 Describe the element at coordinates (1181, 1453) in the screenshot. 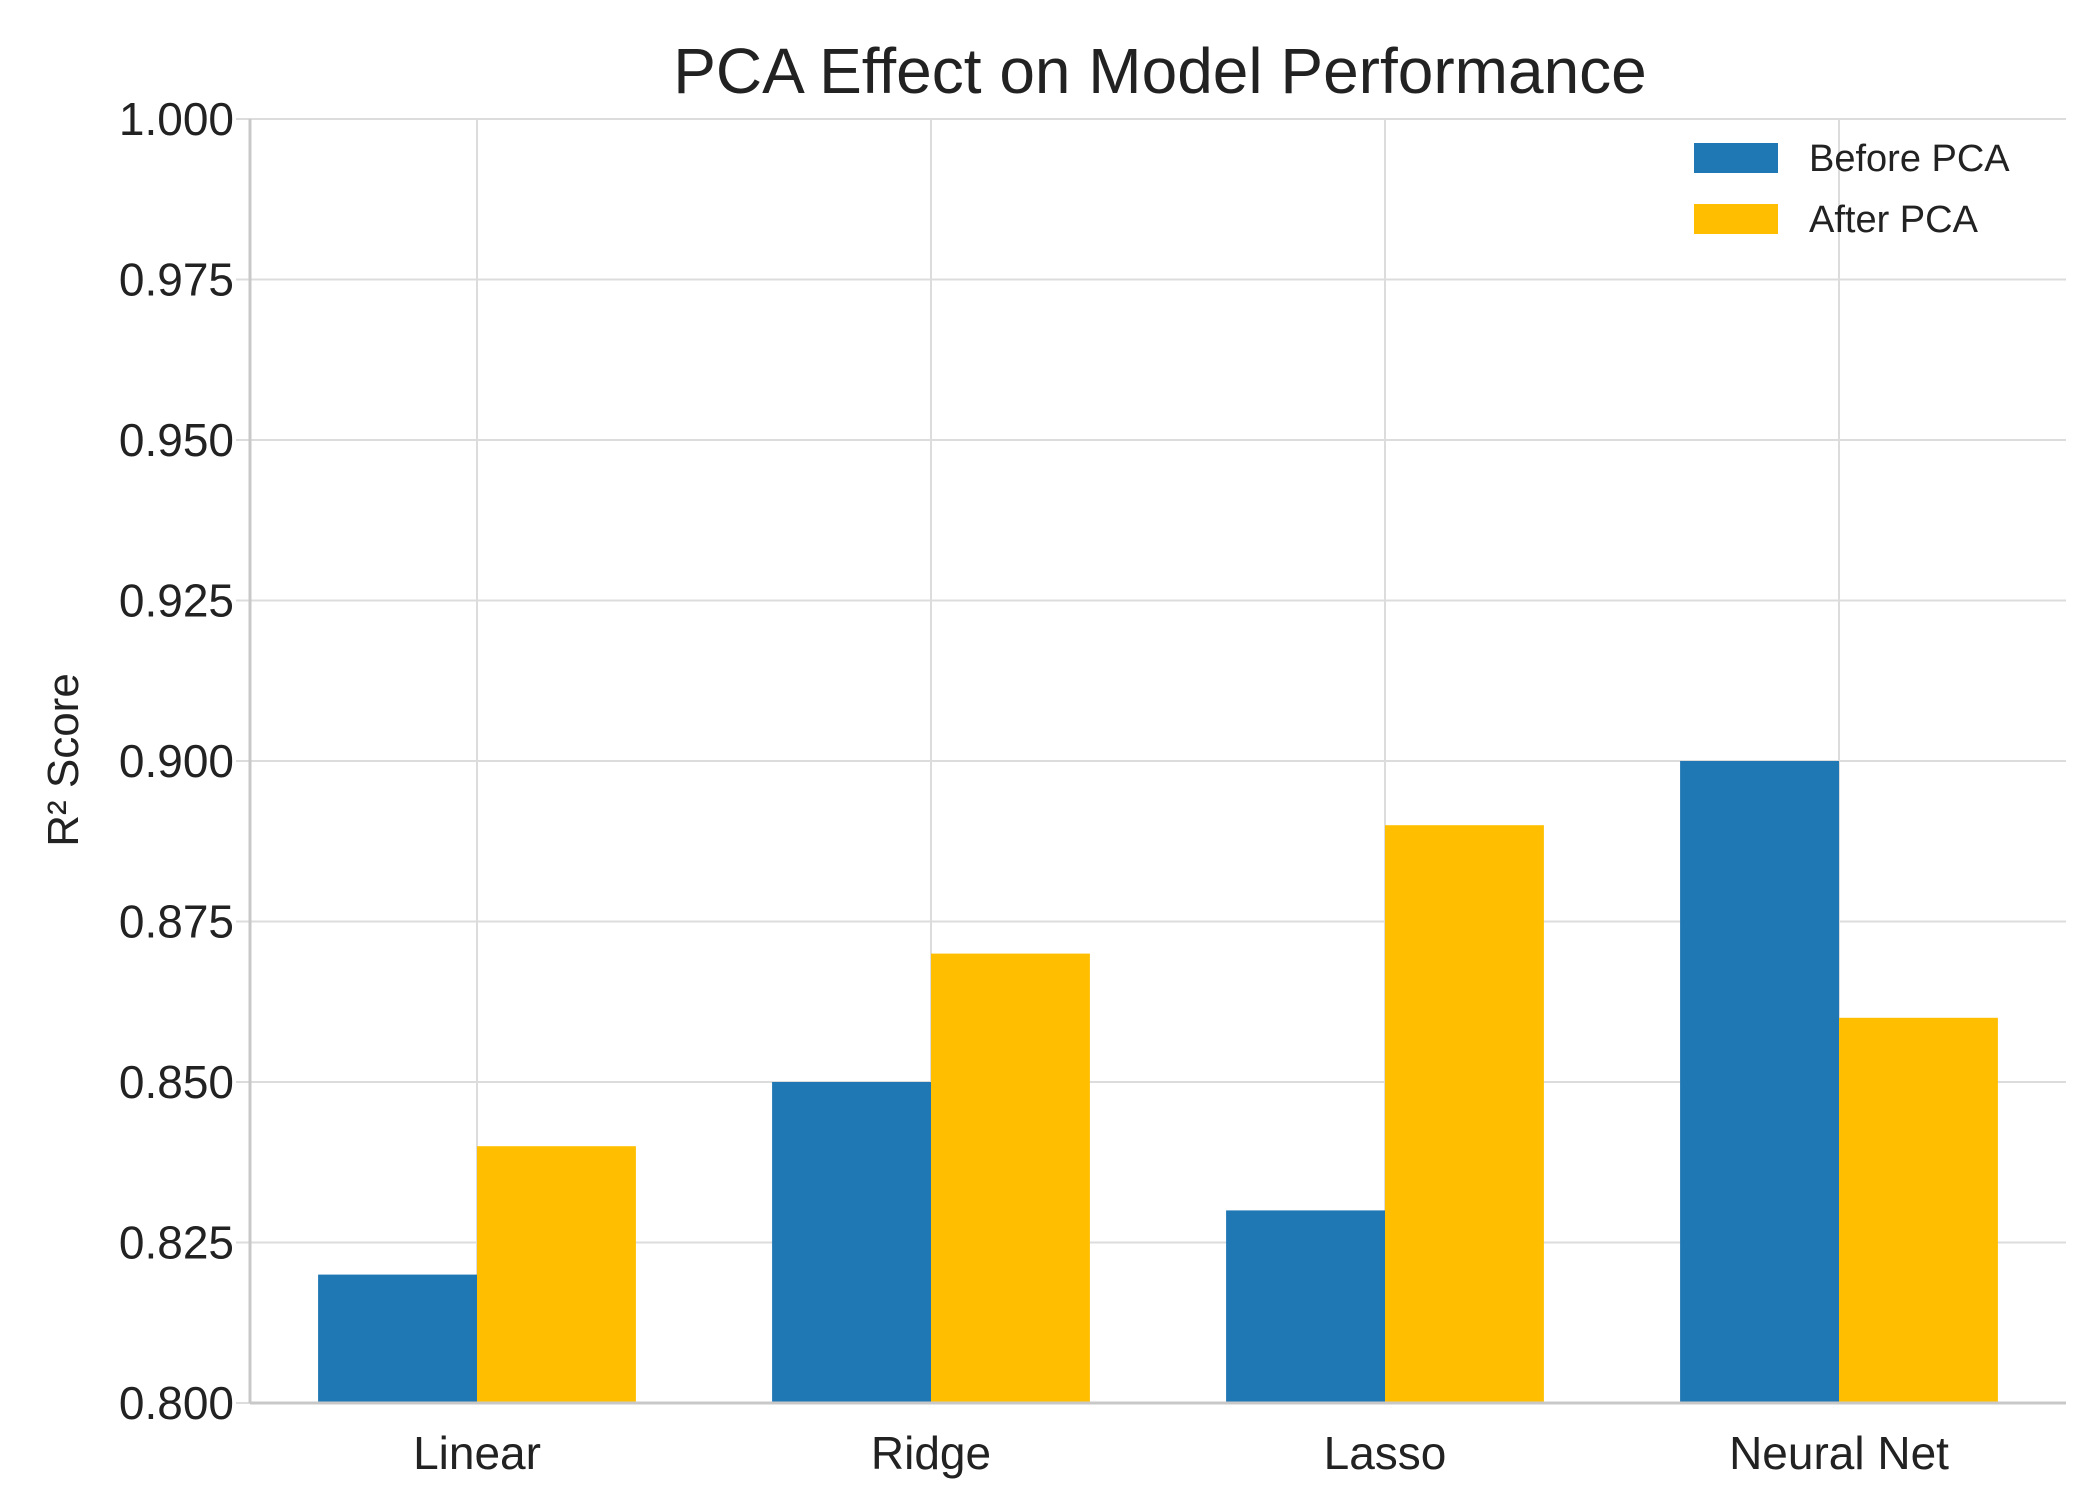

I see `x-tick-labels: Linear Ridge Lasso Neural Net` at that location.